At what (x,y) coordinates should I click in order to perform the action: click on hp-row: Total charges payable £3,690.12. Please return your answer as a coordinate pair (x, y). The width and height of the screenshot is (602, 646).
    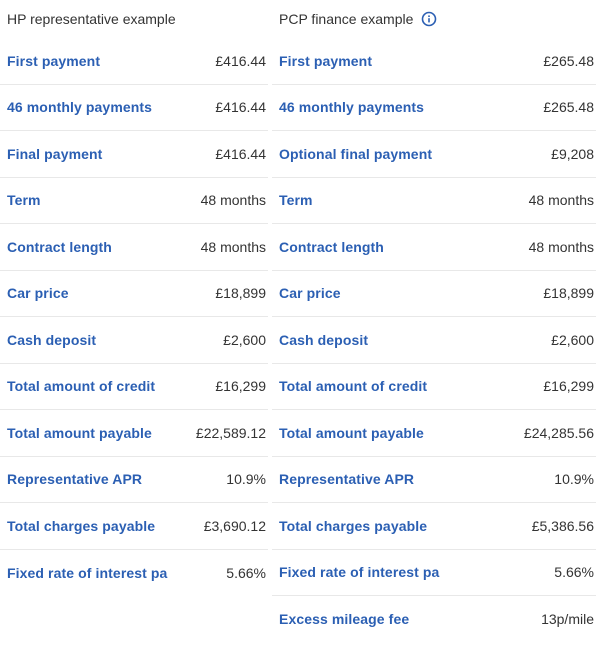
    Looking at the image, I should click on (134, 526).